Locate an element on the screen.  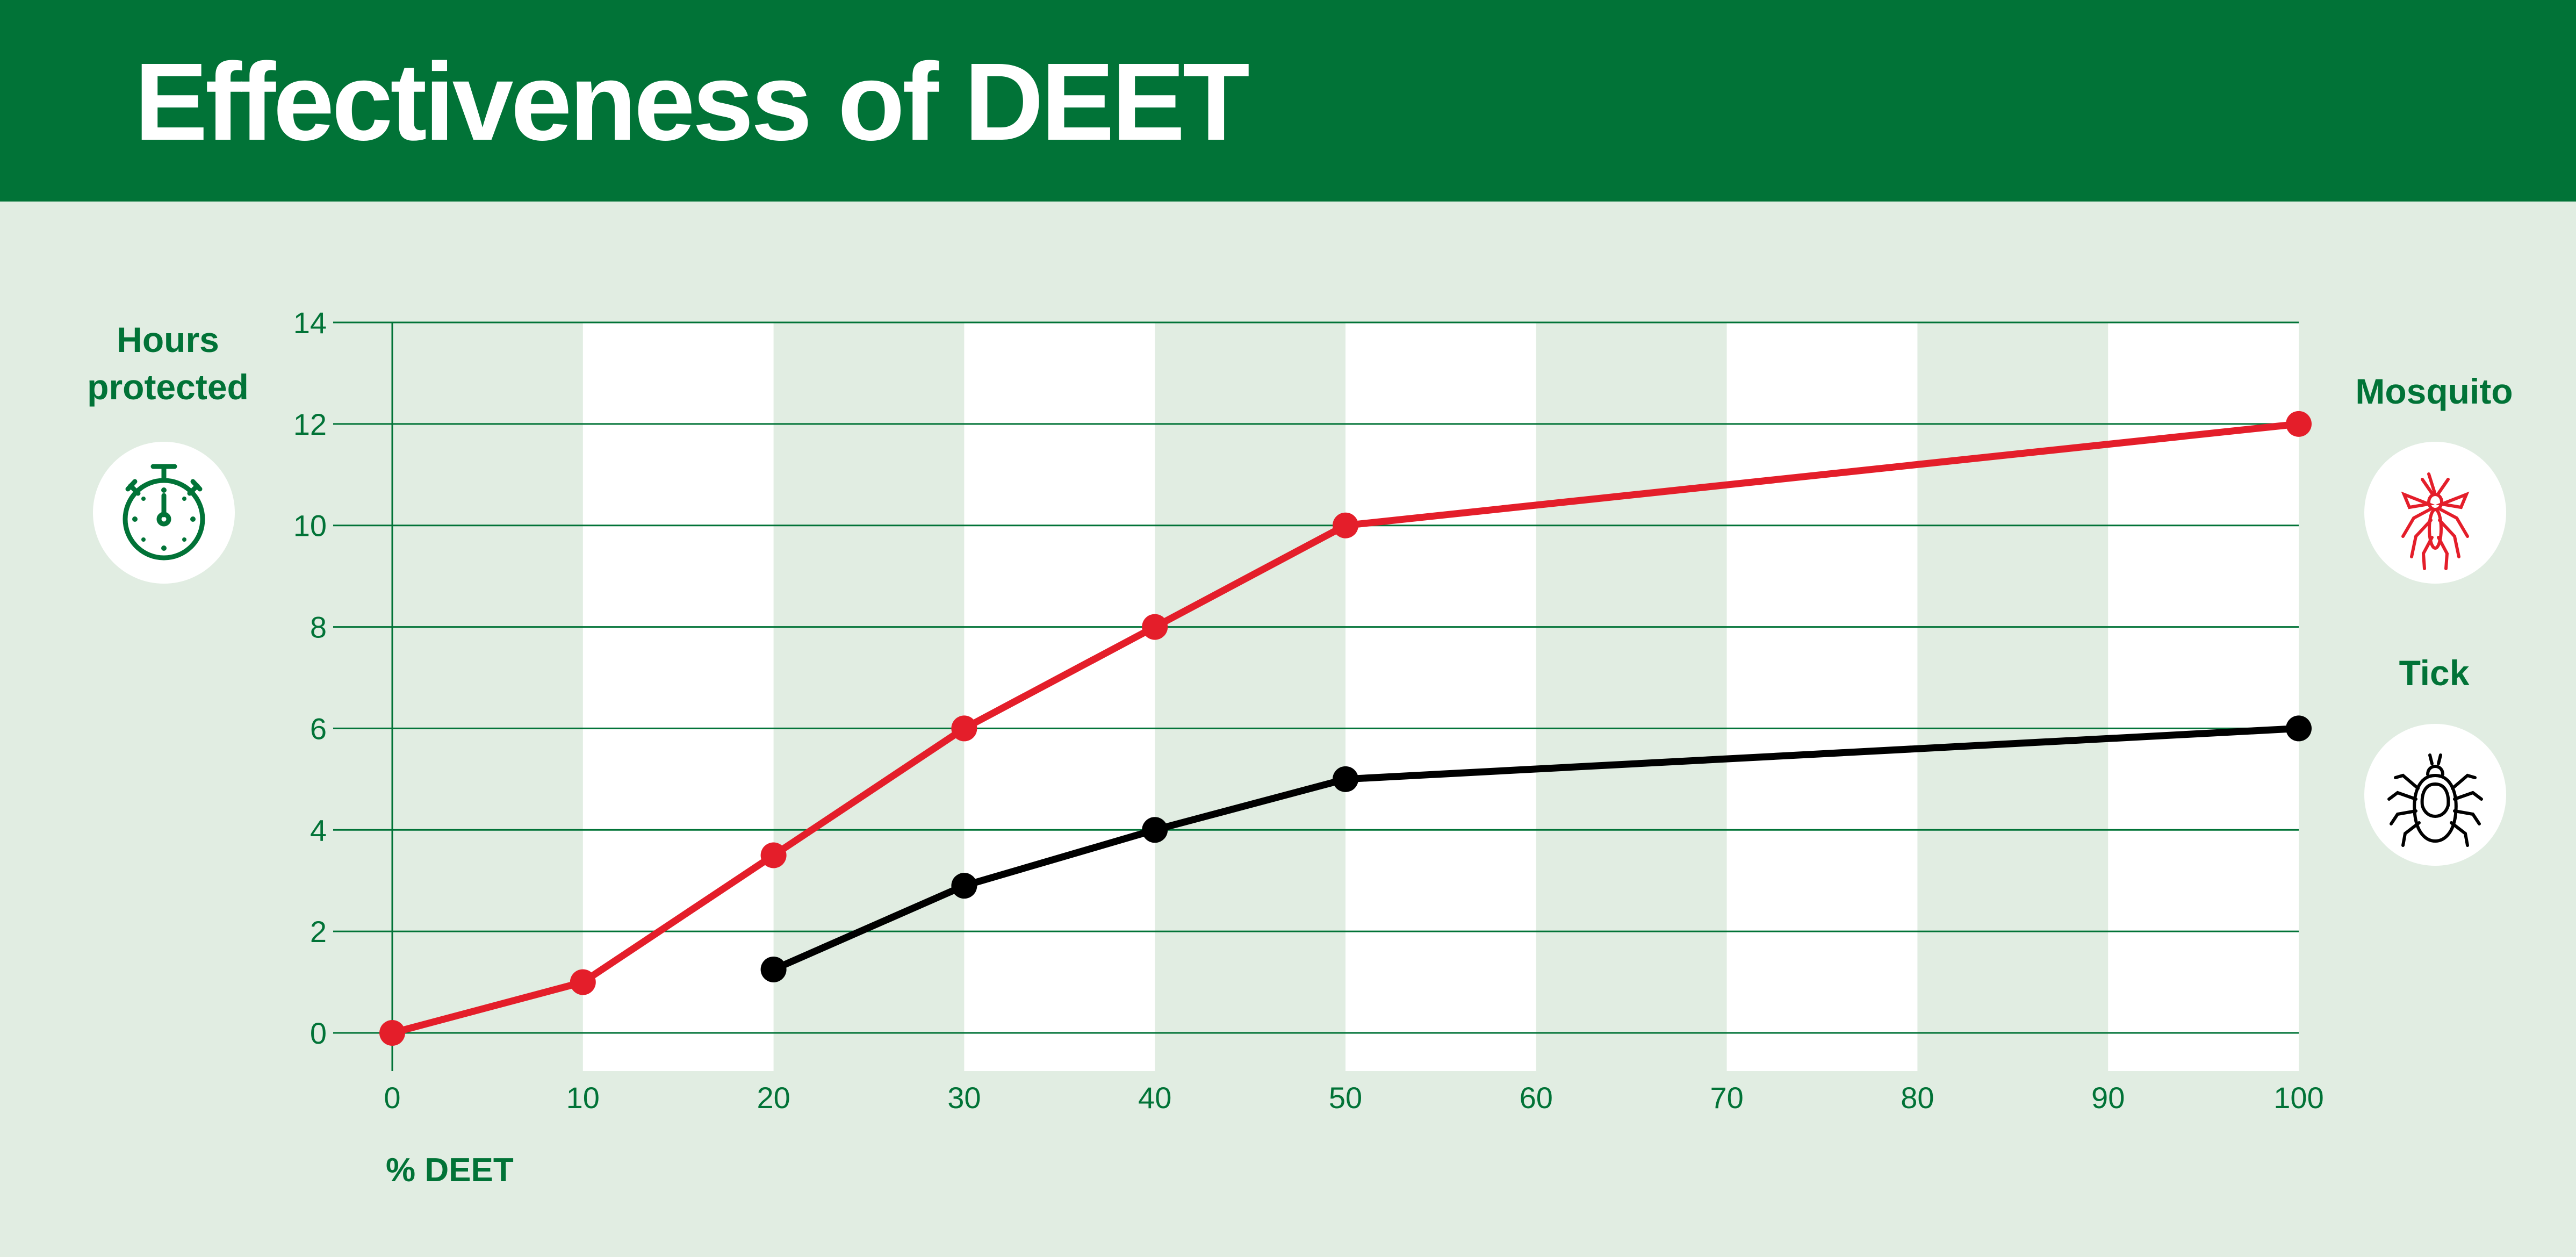
tick-icon-circle is located at coordinates (2435, 795).